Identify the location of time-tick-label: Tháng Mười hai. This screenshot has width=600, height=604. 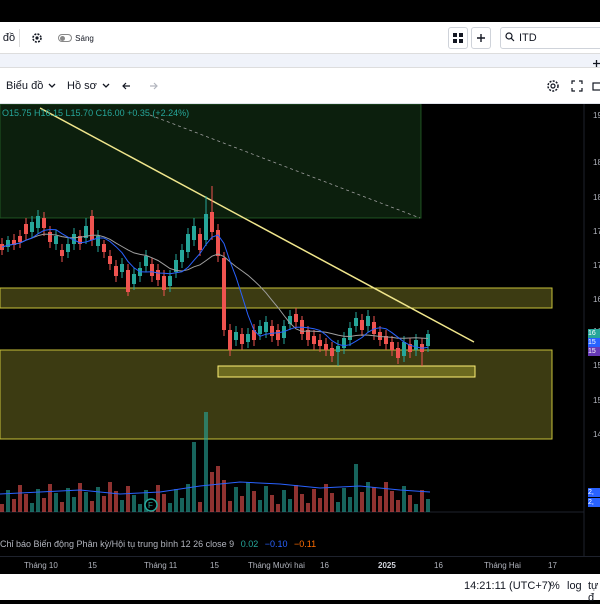
(276, 565).